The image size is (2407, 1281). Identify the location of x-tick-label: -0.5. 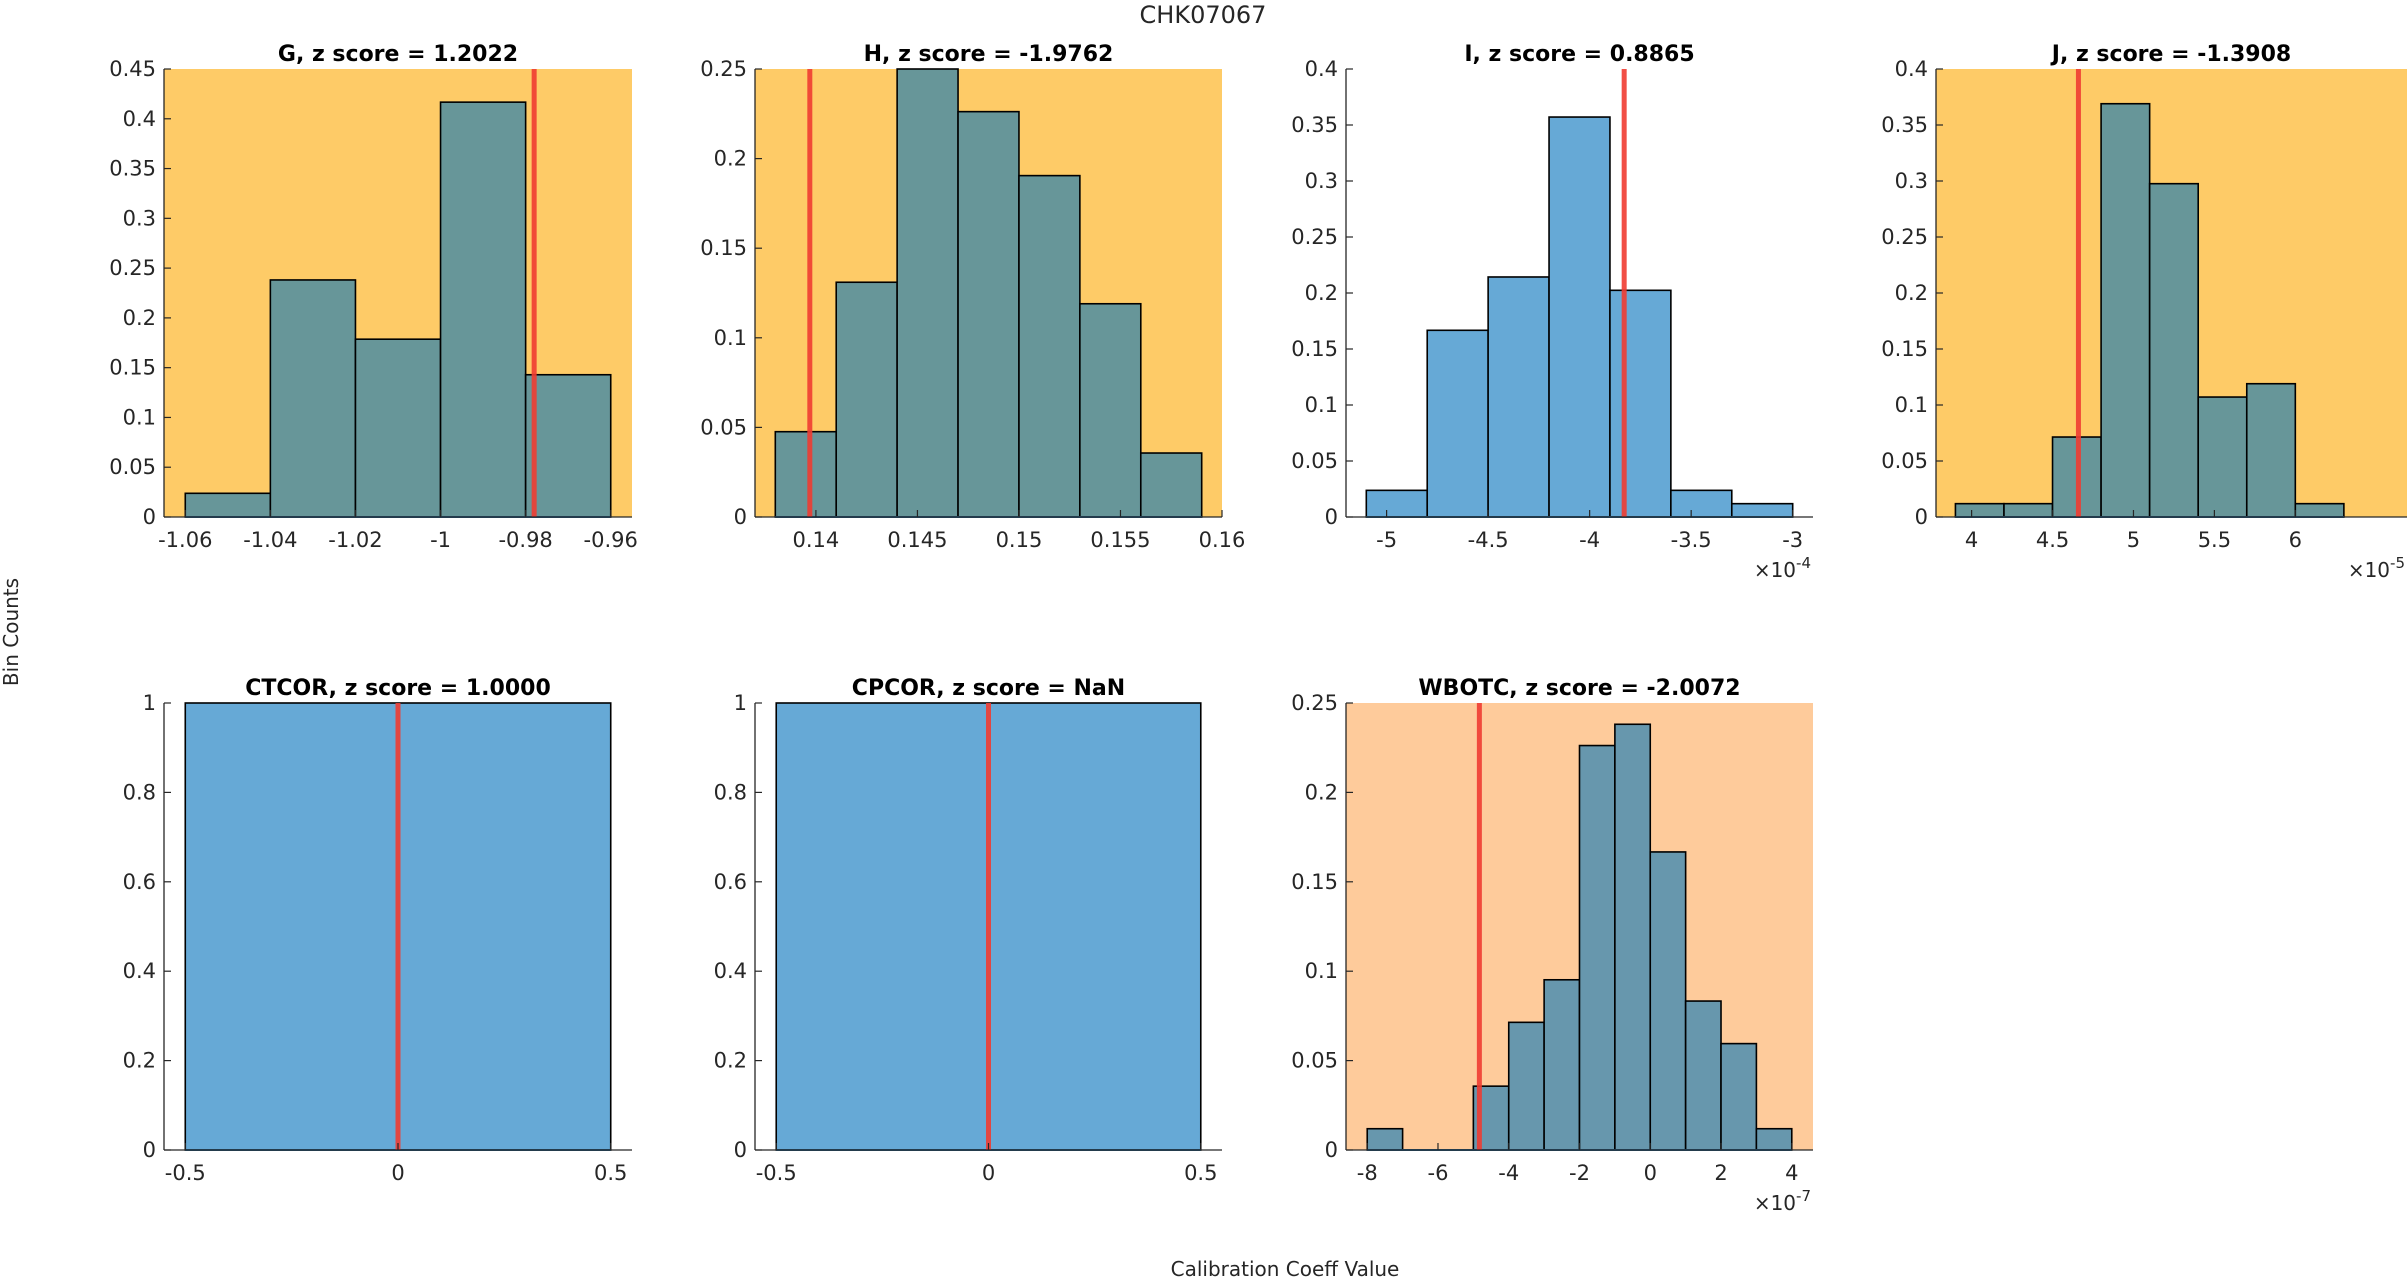
(776, 1173).